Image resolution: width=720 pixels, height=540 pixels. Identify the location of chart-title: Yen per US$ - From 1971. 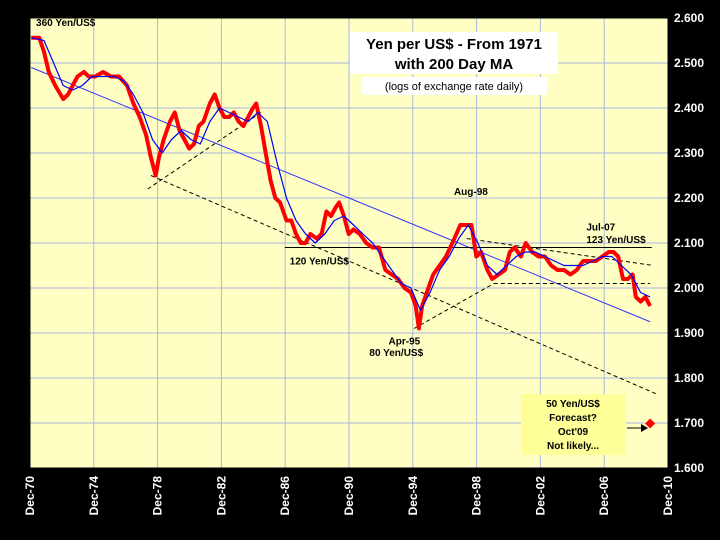
(454, 44).